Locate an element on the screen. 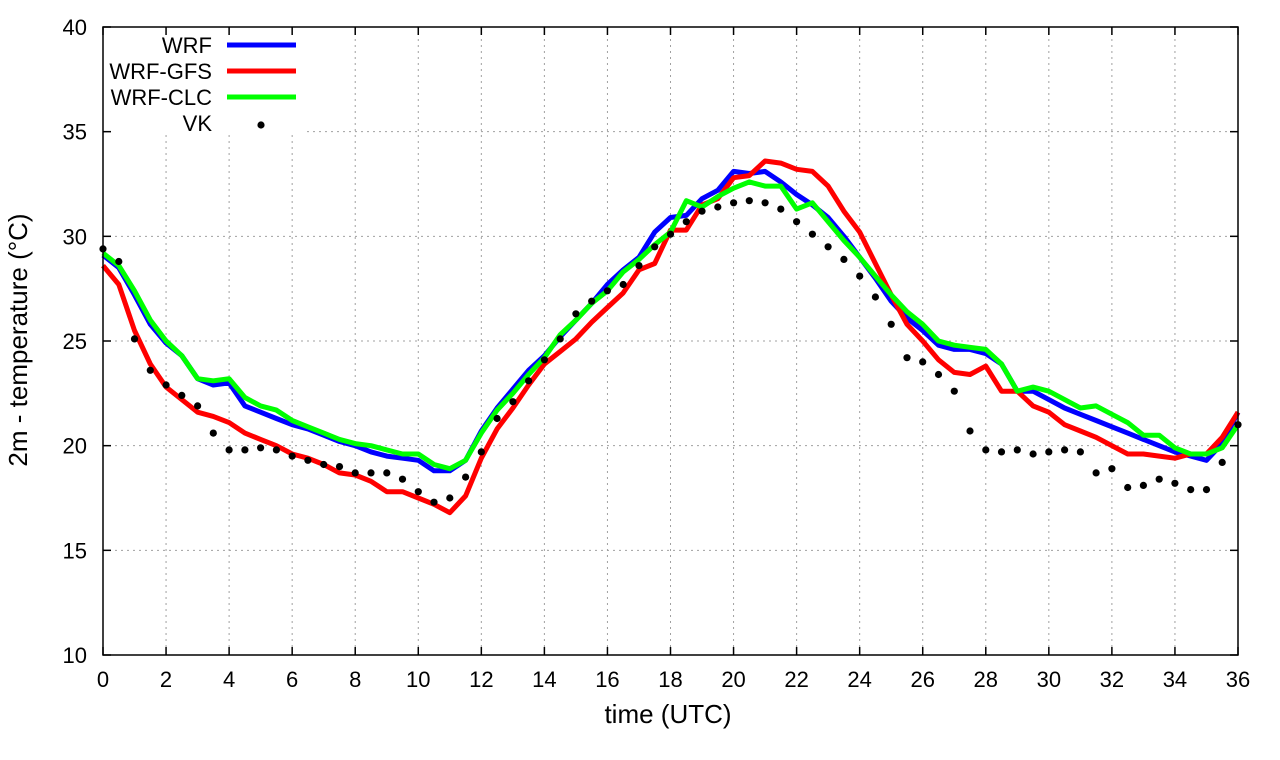  x-tick-label: 14 is located at coordinates (544, 679).